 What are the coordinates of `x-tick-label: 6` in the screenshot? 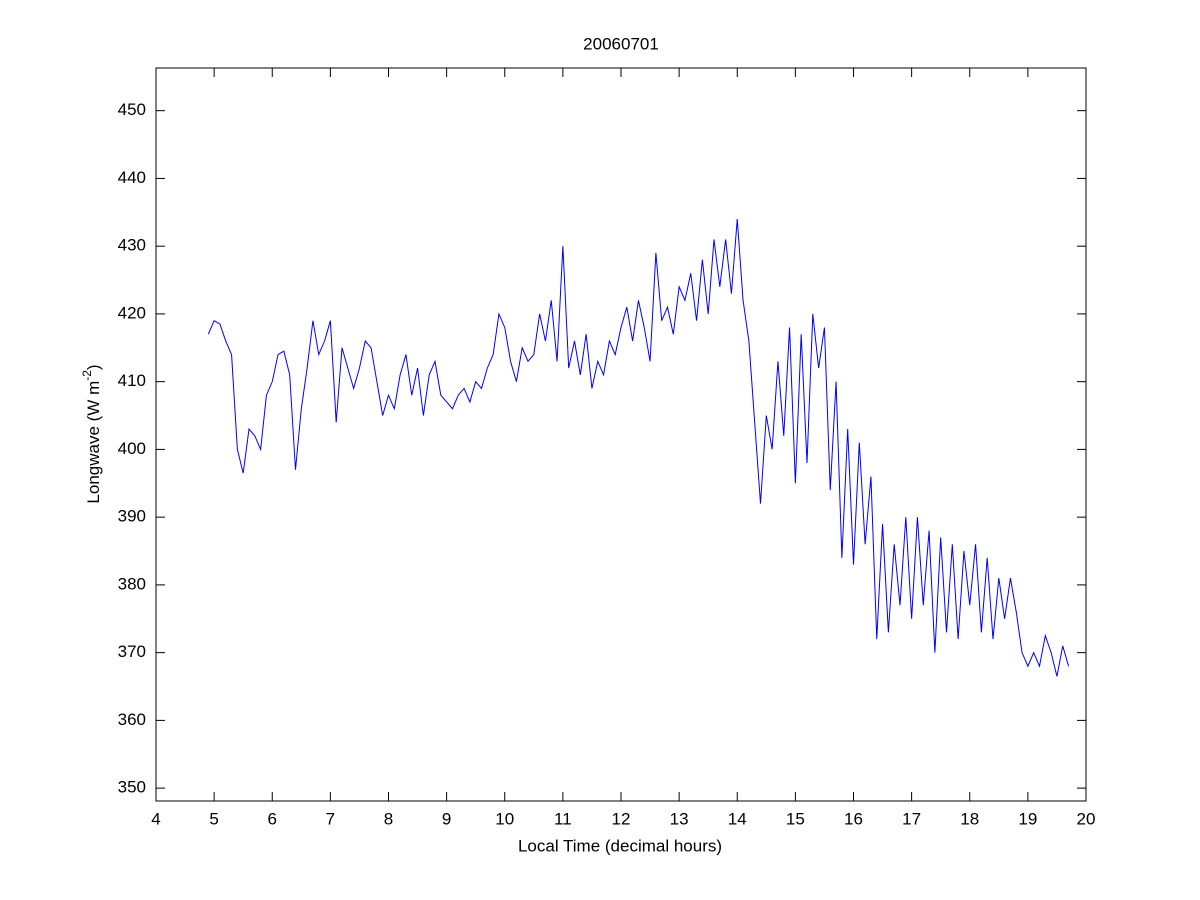 It's located at (272, 818).